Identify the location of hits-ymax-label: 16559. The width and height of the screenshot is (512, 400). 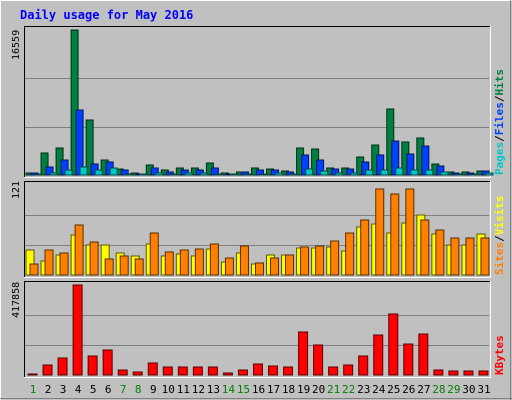
(16, 45).